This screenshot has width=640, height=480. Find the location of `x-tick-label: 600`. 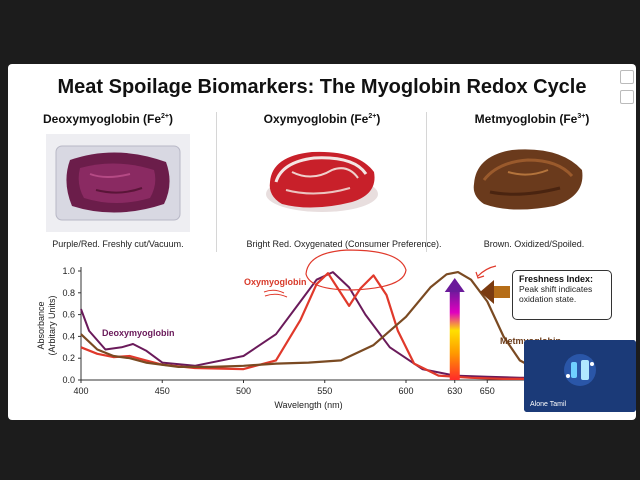

x-tick-label: 600 is located at coordinates (405, 391).